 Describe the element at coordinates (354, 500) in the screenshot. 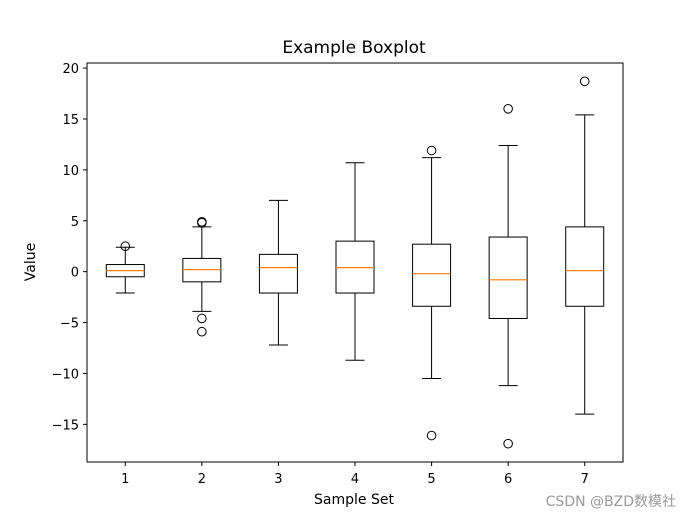

I see `x-axis-label: Sample Set` at that location.